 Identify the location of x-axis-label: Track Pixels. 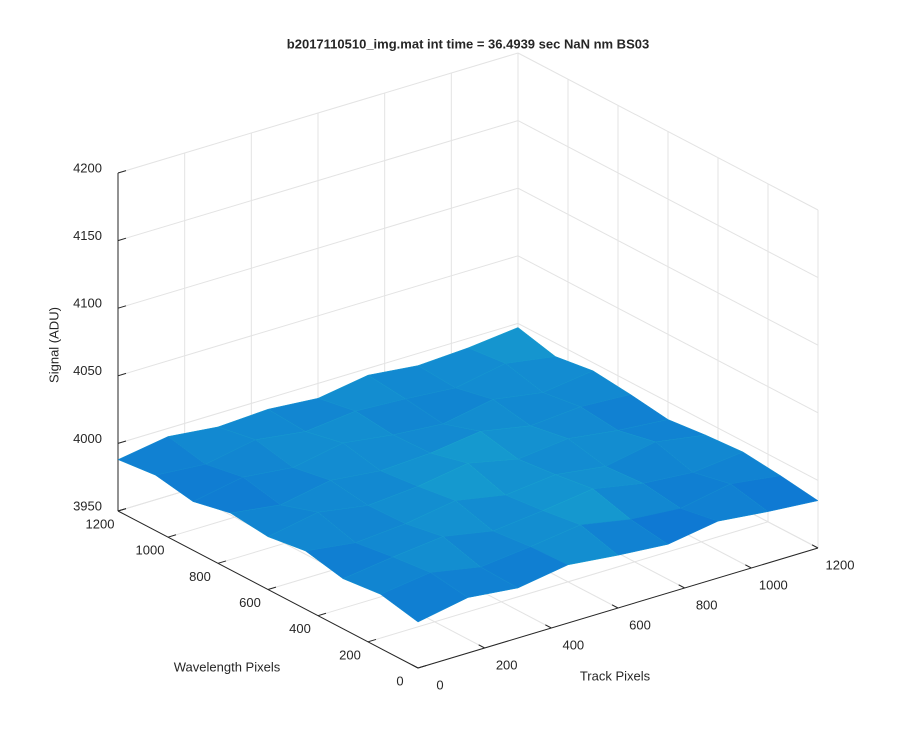
(615, 675).